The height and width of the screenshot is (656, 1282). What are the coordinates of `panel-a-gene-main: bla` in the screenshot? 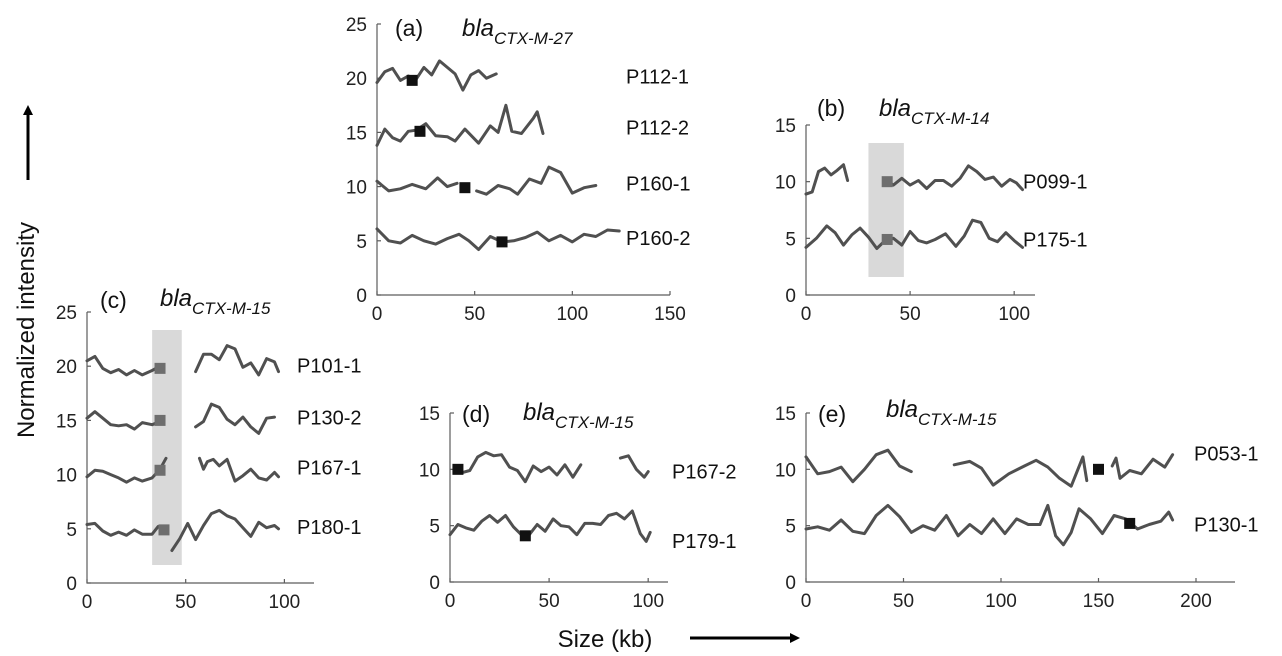 It's located at (478, 28).